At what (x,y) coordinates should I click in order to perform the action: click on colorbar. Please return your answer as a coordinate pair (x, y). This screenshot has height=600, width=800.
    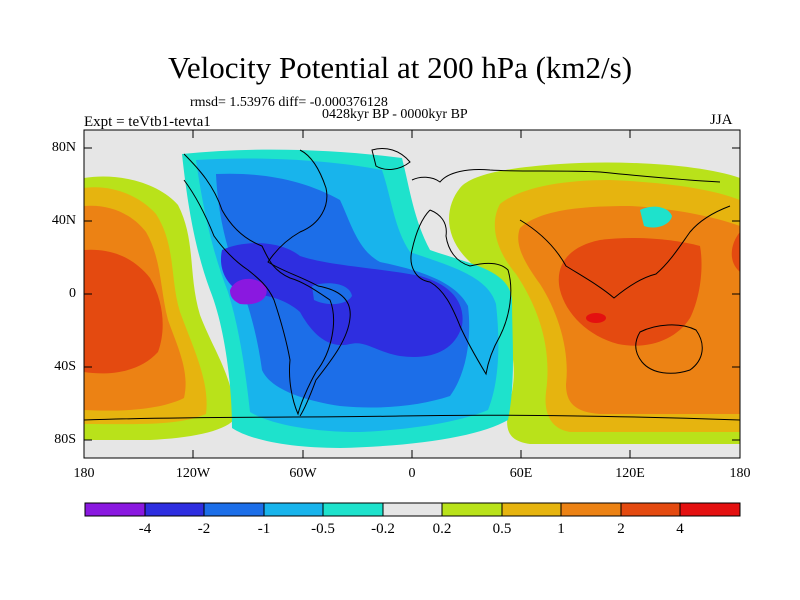
    Looking at the image, I should click on (412, 509).